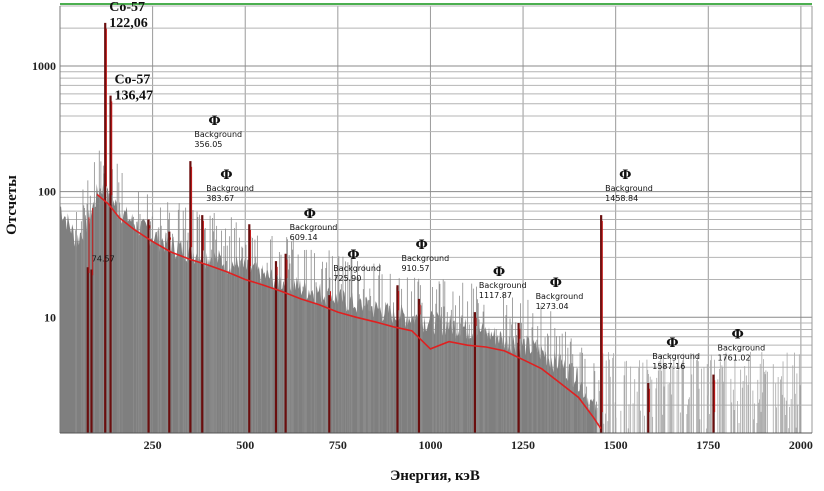  I want to click on energy-label: 1587.16, so click(668, 366).